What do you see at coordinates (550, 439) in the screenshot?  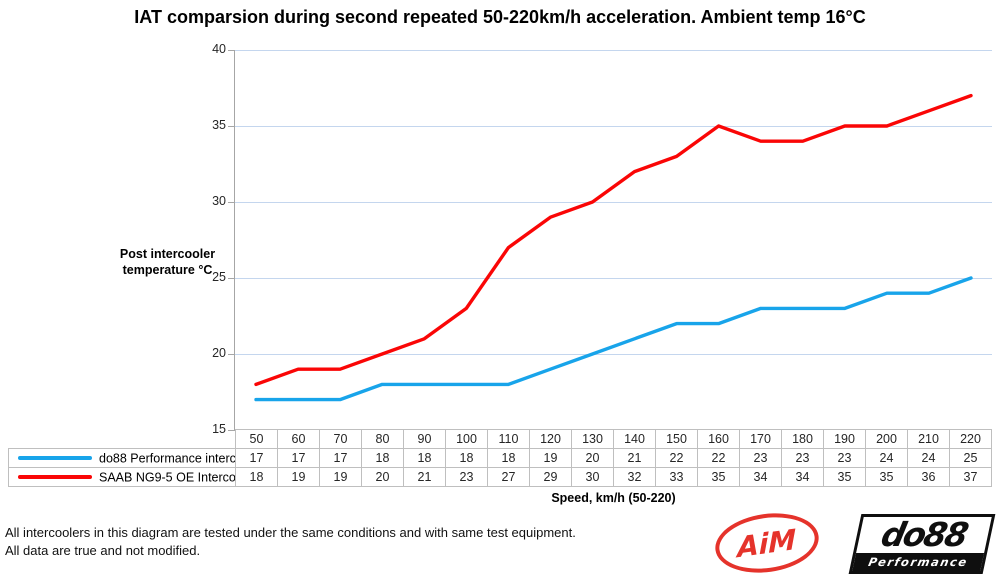 I see `speed-header-cell: 120` at bounding box center [550, 439].